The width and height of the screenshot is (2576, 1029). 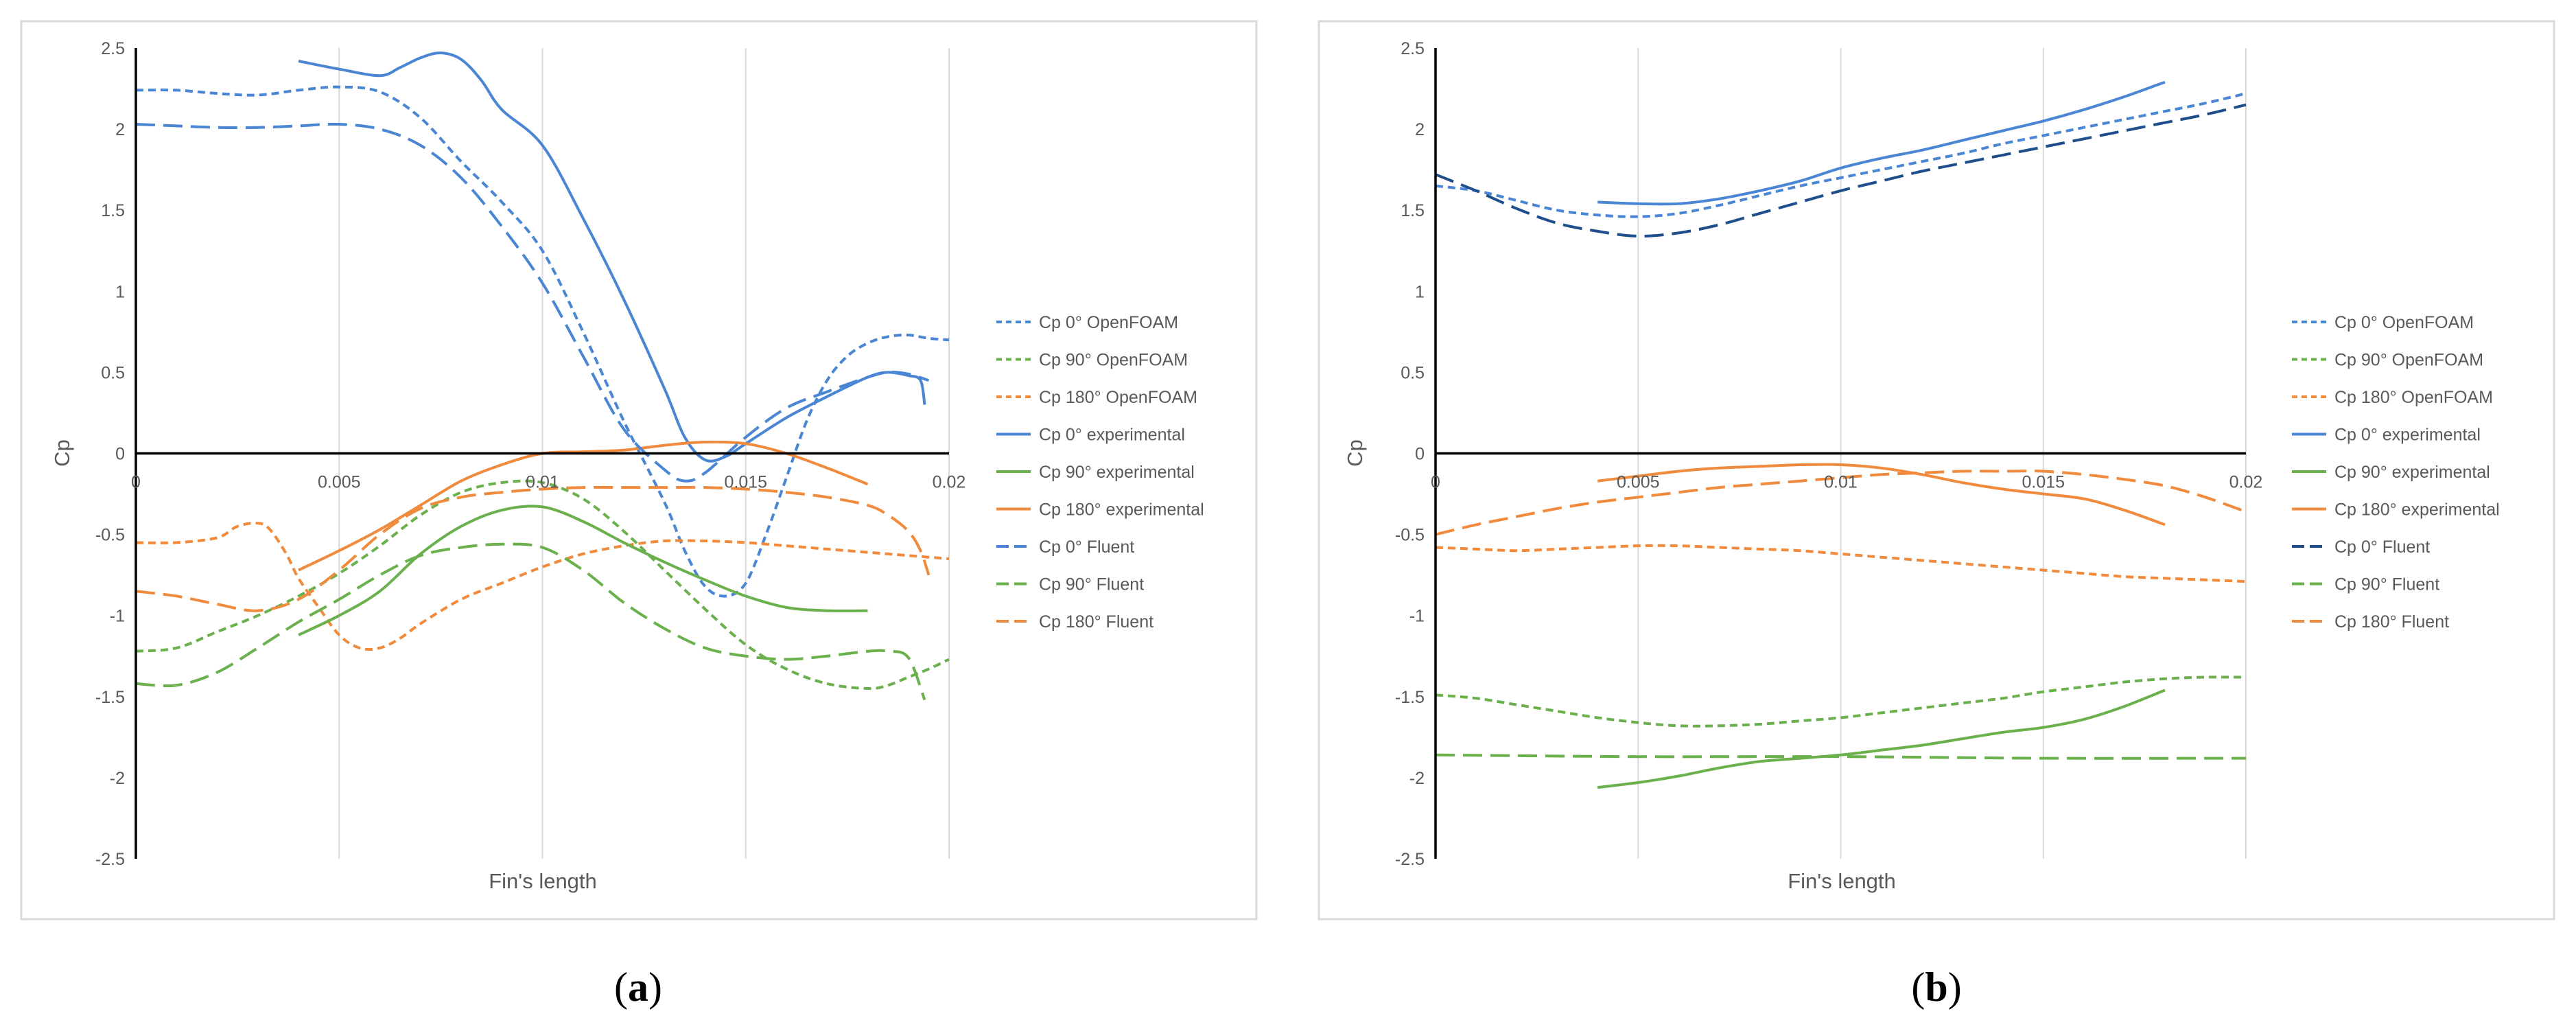 I want to click on panel-caption-a: (a), so click(x=638, y=987).